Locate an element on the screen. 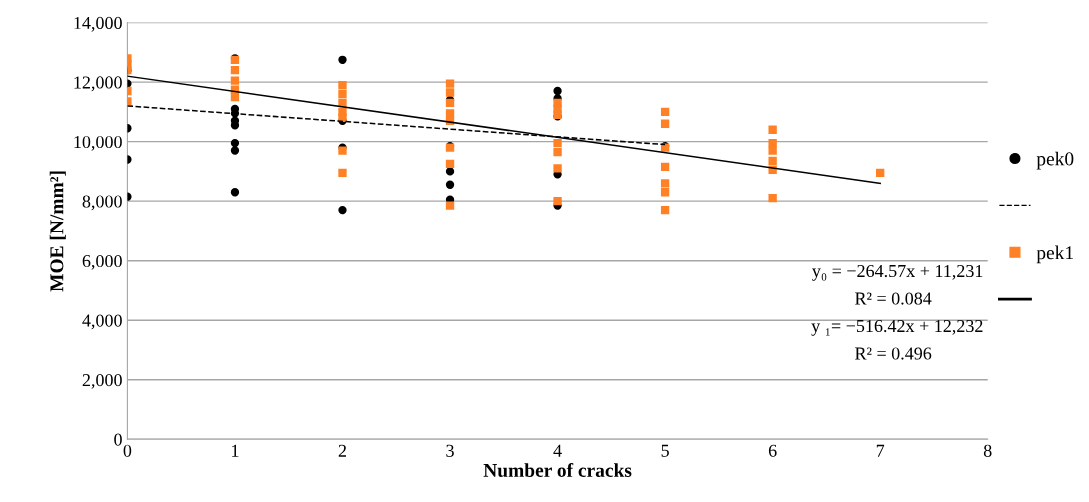  y-tick-label: 4,000 is located at coordinates (102, 322).